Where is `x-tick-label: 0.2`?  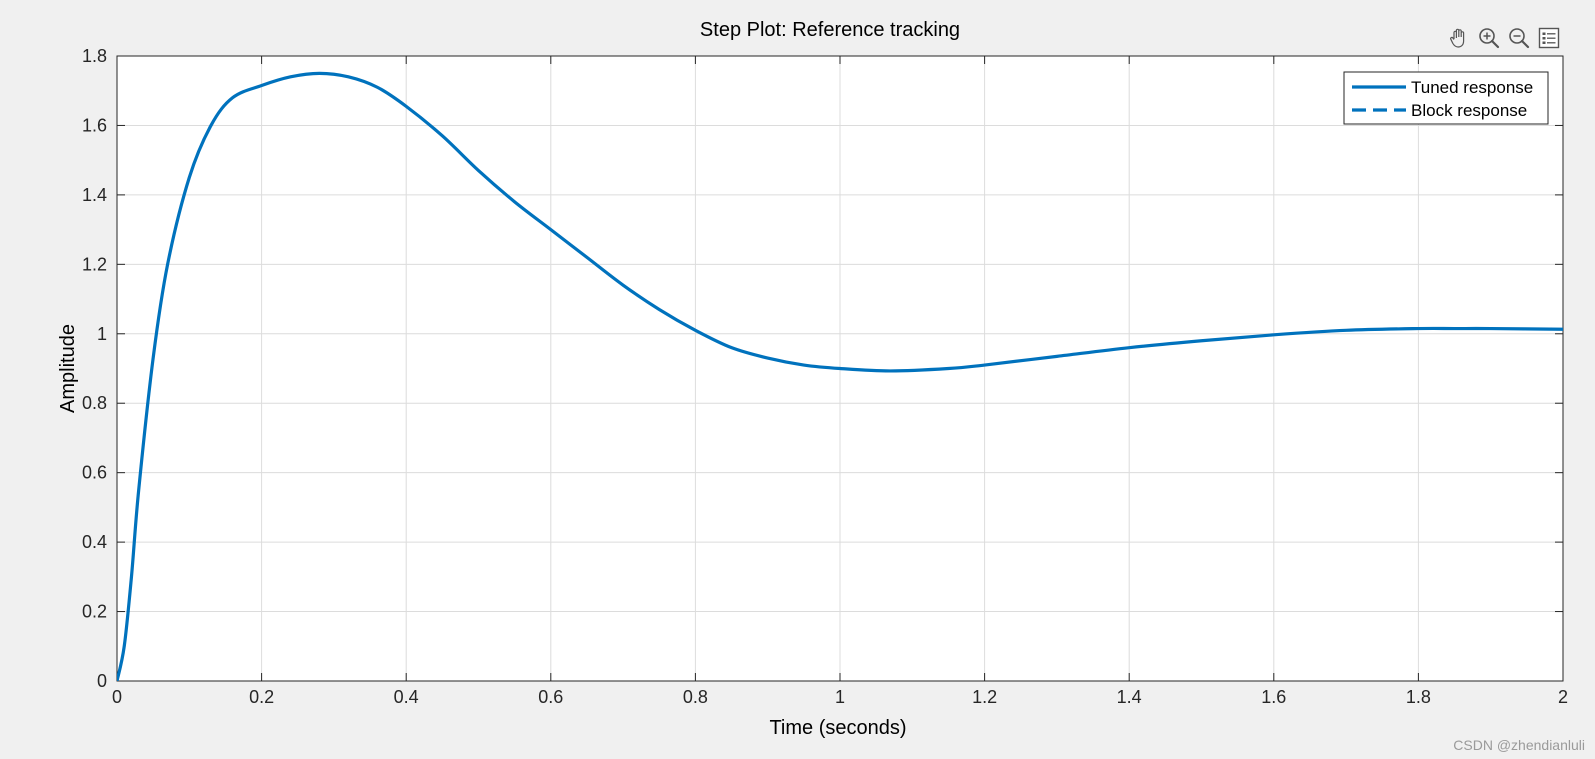
x-tick-label: 0.2 is located at coordinates (261, 697).